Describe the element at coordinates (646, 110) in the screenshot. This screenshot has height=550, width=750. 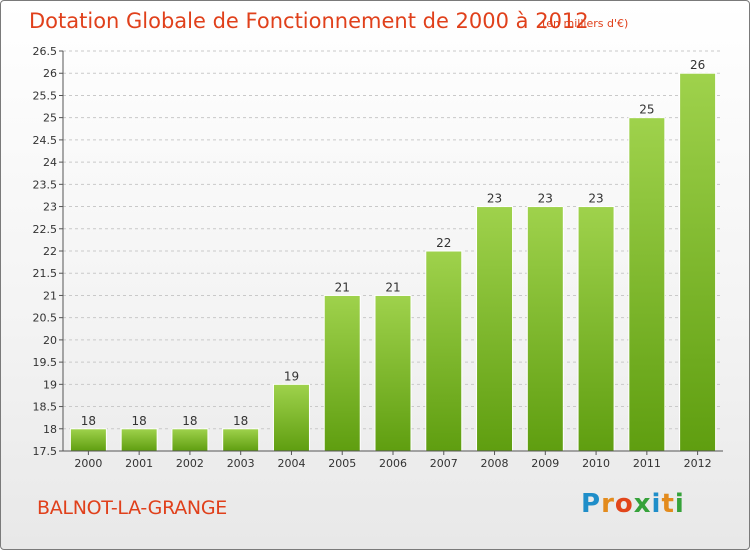
I see `data-label: 25` at that location.